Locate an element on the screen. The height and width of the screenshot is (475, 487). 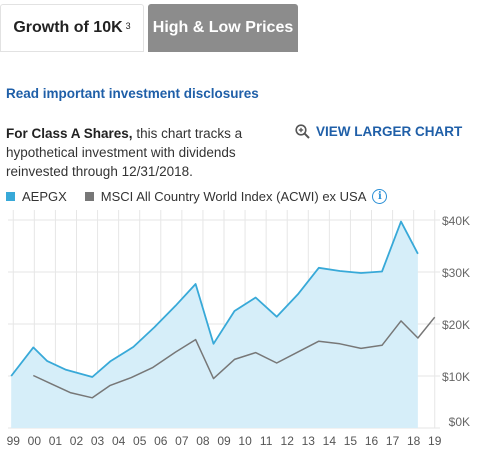
tab-high-low-prices: High & Low Prices is located at coordinates (223, 28).